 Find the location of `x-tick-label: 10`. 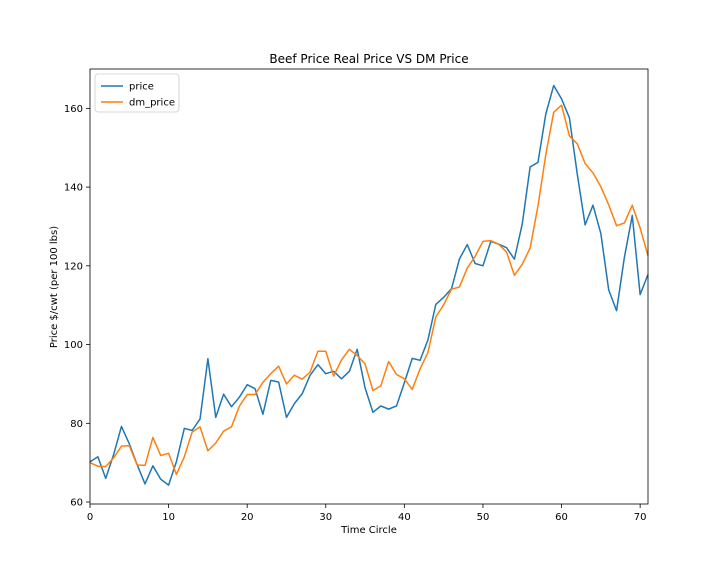

x-tick-label: 10 is located at coordinates (168, 517).